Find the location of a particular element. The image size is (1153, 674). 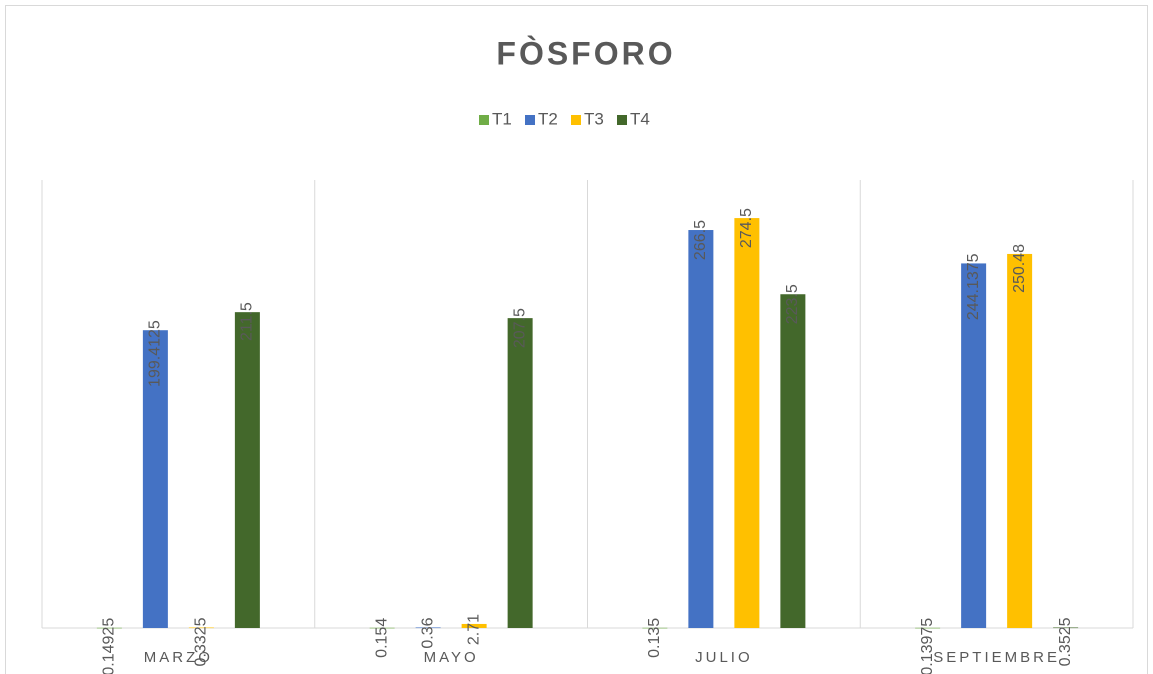

data-label: 0.14925 is located at coordinates (109, 646).